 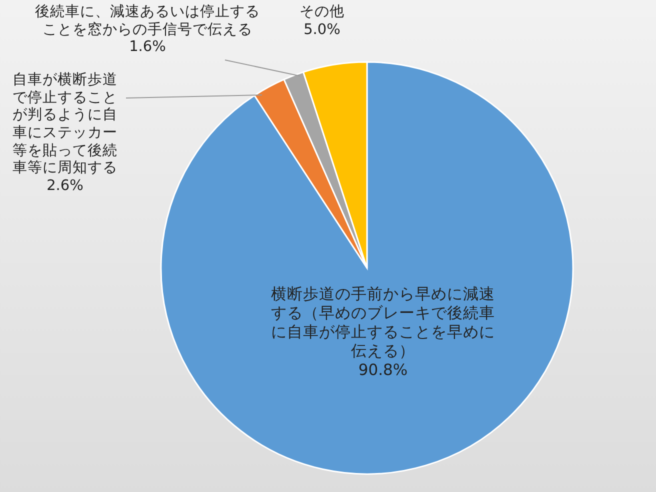 What do you see at coordinates (322, 31) in the screenshot?
I see `data-label: 5.0%` at bounding box center [322, 31].